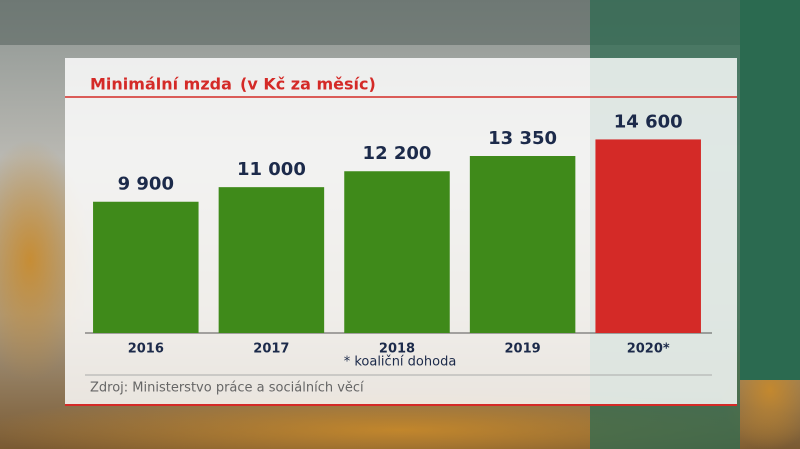 This screenshot has height=449, width=800. Describe the element at coordinates (400, 362) in the screenshot. I see `note: * koaliční dohoda` at that location.